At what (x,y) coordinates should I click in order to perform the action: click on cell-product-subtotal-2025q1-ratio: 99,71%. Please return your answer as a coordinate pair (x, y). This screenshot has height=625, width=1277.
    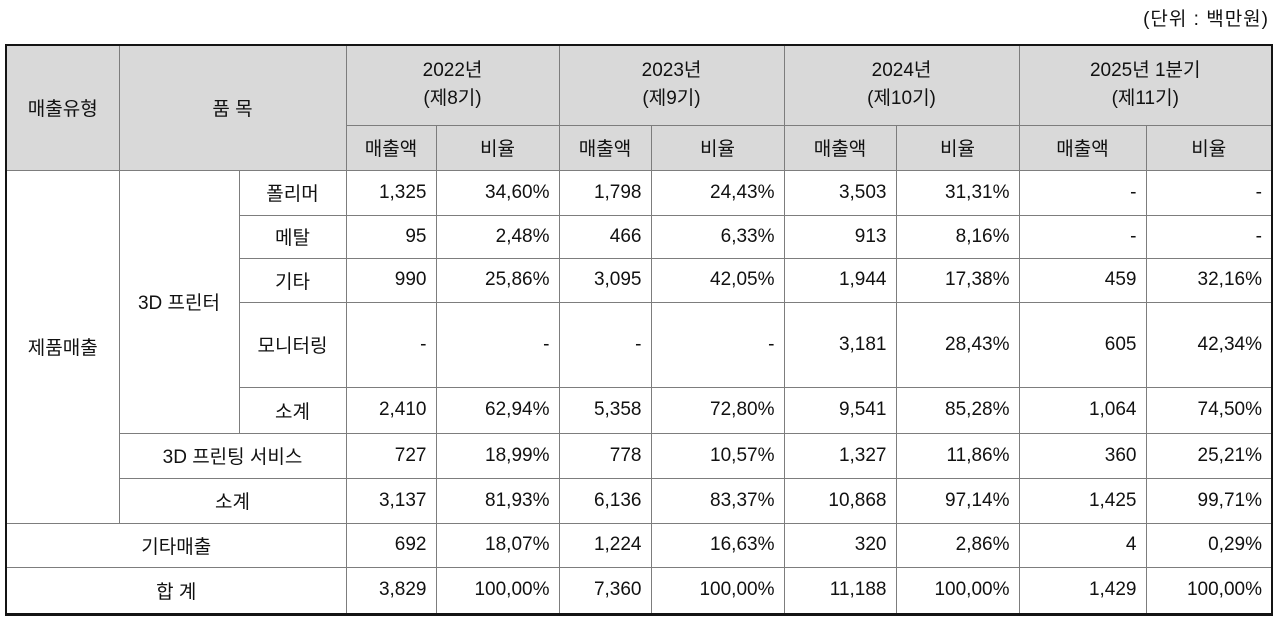
    Looking at the image, I should click on (1209, 500).